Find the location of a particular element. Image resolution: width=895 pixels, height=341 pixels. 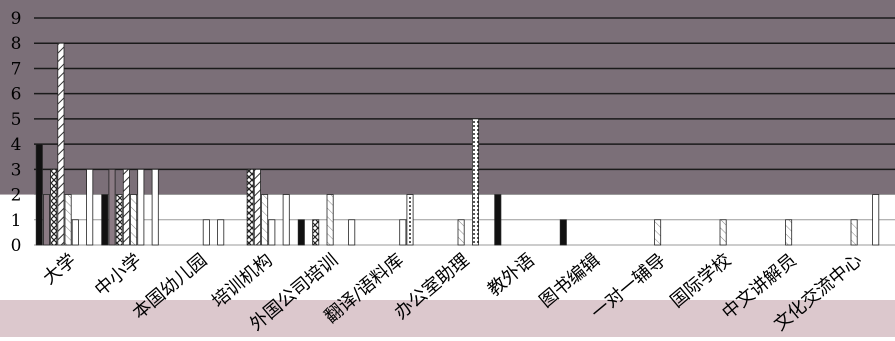

y-tick-label: 5 is located at coordinates (16, 120).